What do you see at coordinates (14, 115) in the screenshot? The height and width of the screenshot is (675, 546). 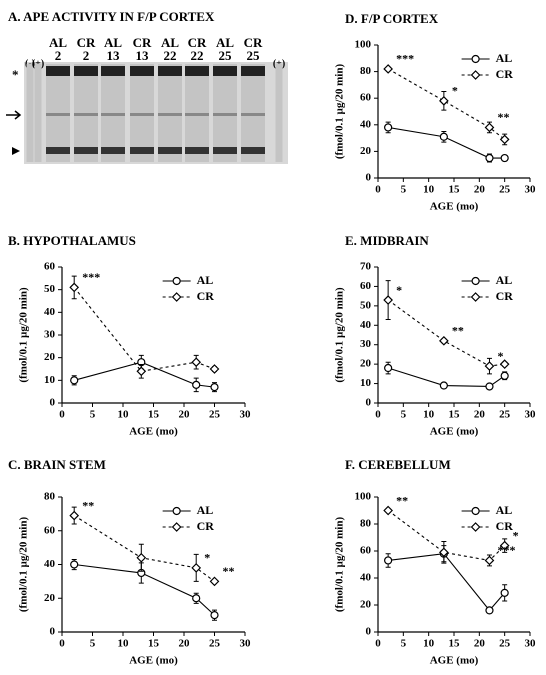 I see `arrow` at bounding box center [14, 115].